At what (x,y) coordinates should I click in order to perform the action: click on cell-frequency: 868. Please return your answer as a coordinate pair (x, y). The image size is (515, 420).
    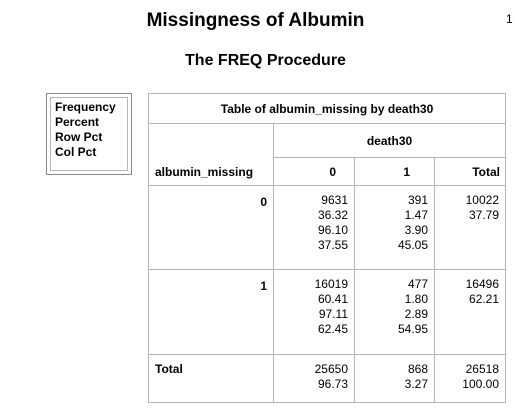
    Looking at the image, I should click on (417, 369).